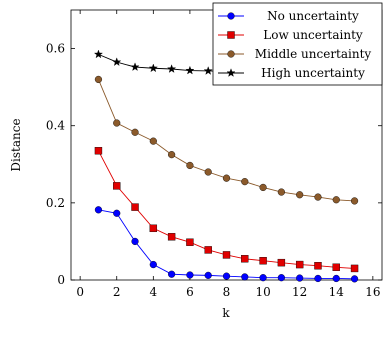 The height and width of the screenshot is (352, 387). Describe the element at coordinates (55, 126) in the screenshot. I see `y-tick-label: 0.4` at that location.